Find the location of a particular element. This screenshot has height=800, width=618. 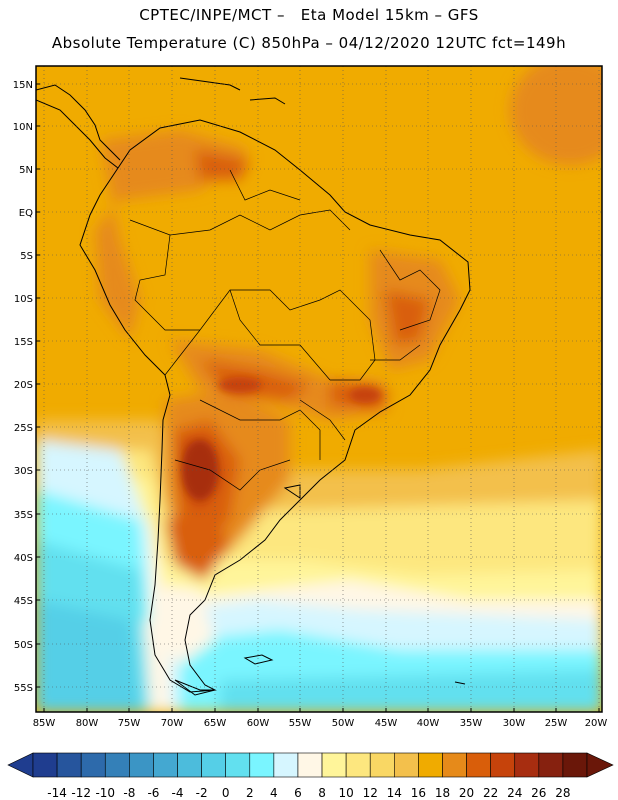

lat-label: 55S is located at coordinates (23, 688).